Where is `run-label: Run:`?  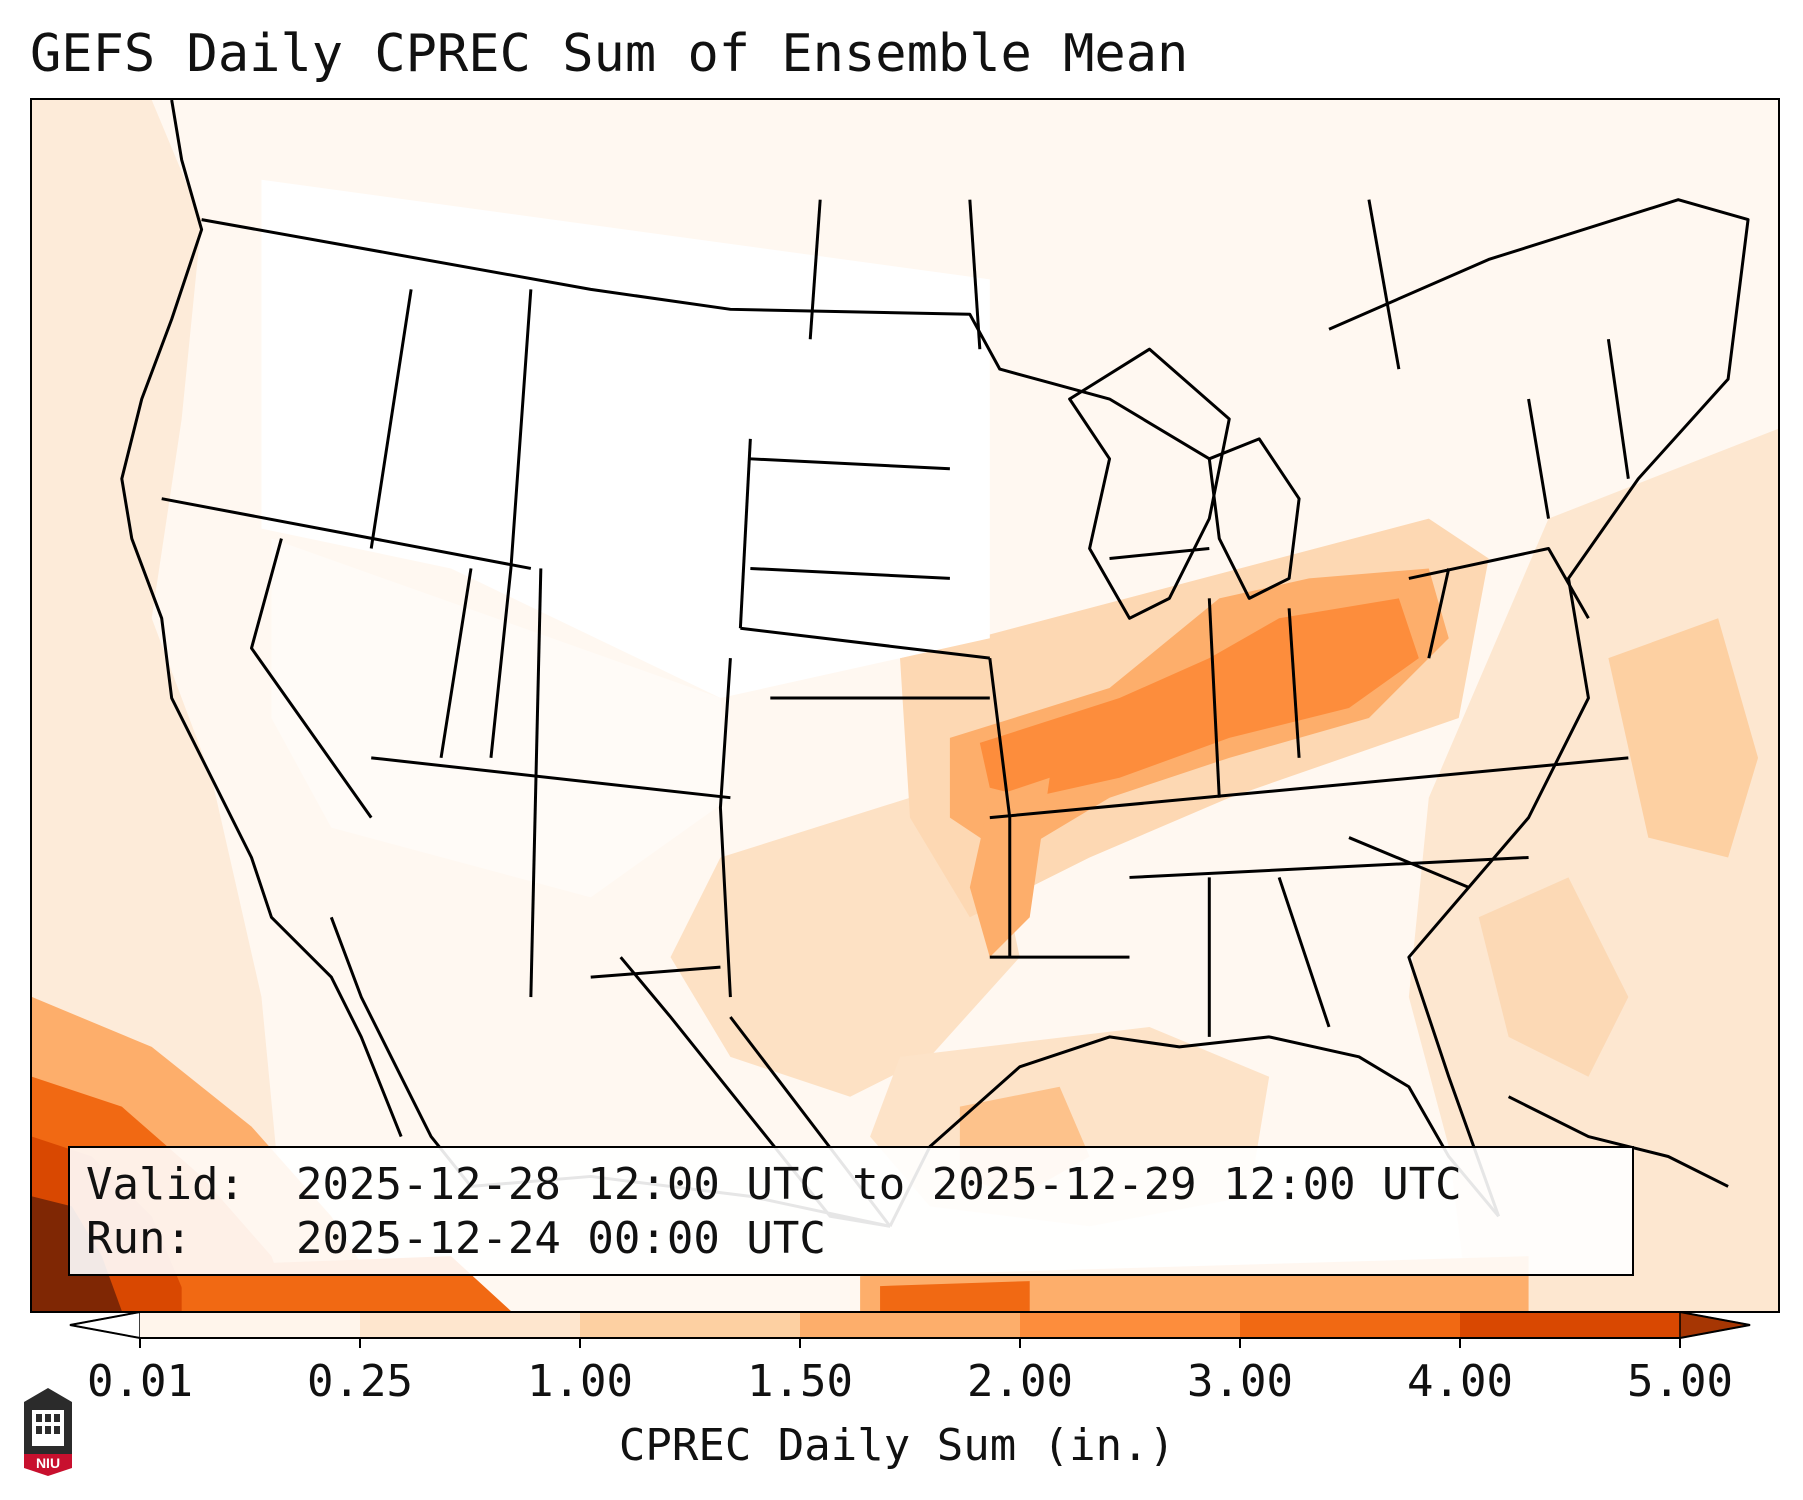 run-label: Run: is located at coordinates (139, 1238).